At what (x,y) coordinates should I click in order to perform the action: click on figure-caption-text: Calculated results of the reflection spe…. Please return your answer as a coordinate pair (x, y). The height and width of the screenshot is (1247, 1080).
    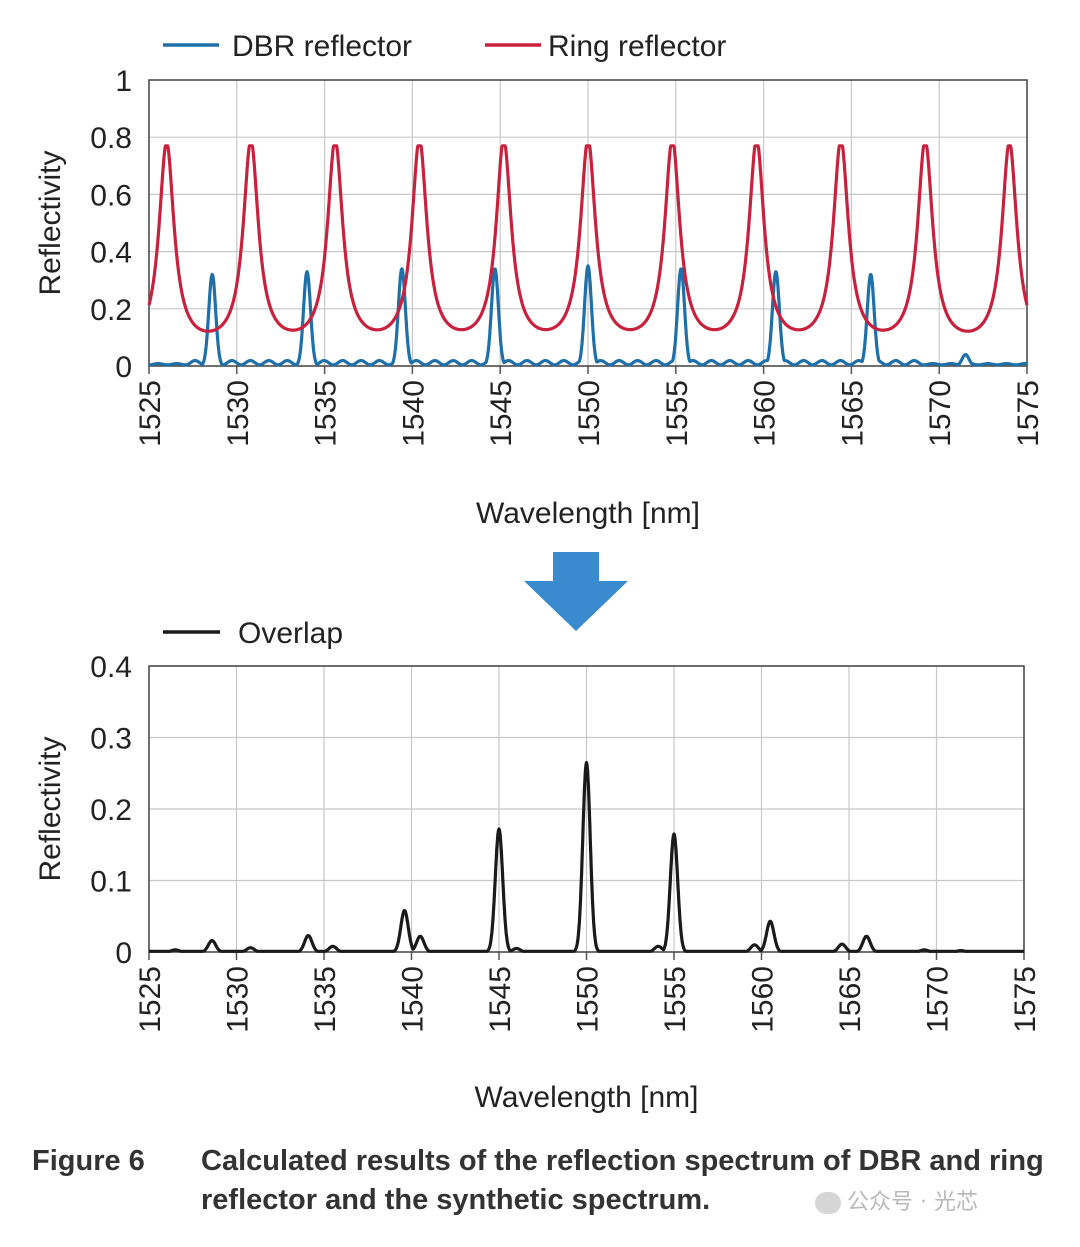
    Looking at the image, I should click on (622, 1180).